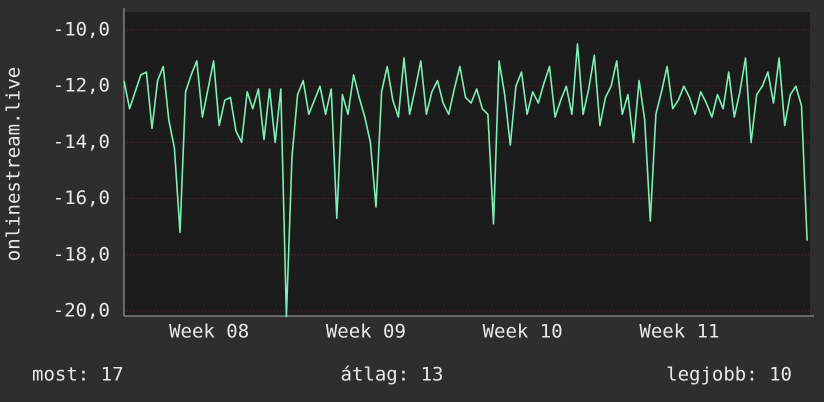 This screenshot has height=402, width=824. What do you see at coordinates (78, 375) in the screenshot?
I see `footer-current: most: 17` at bounding box center [78, 375].